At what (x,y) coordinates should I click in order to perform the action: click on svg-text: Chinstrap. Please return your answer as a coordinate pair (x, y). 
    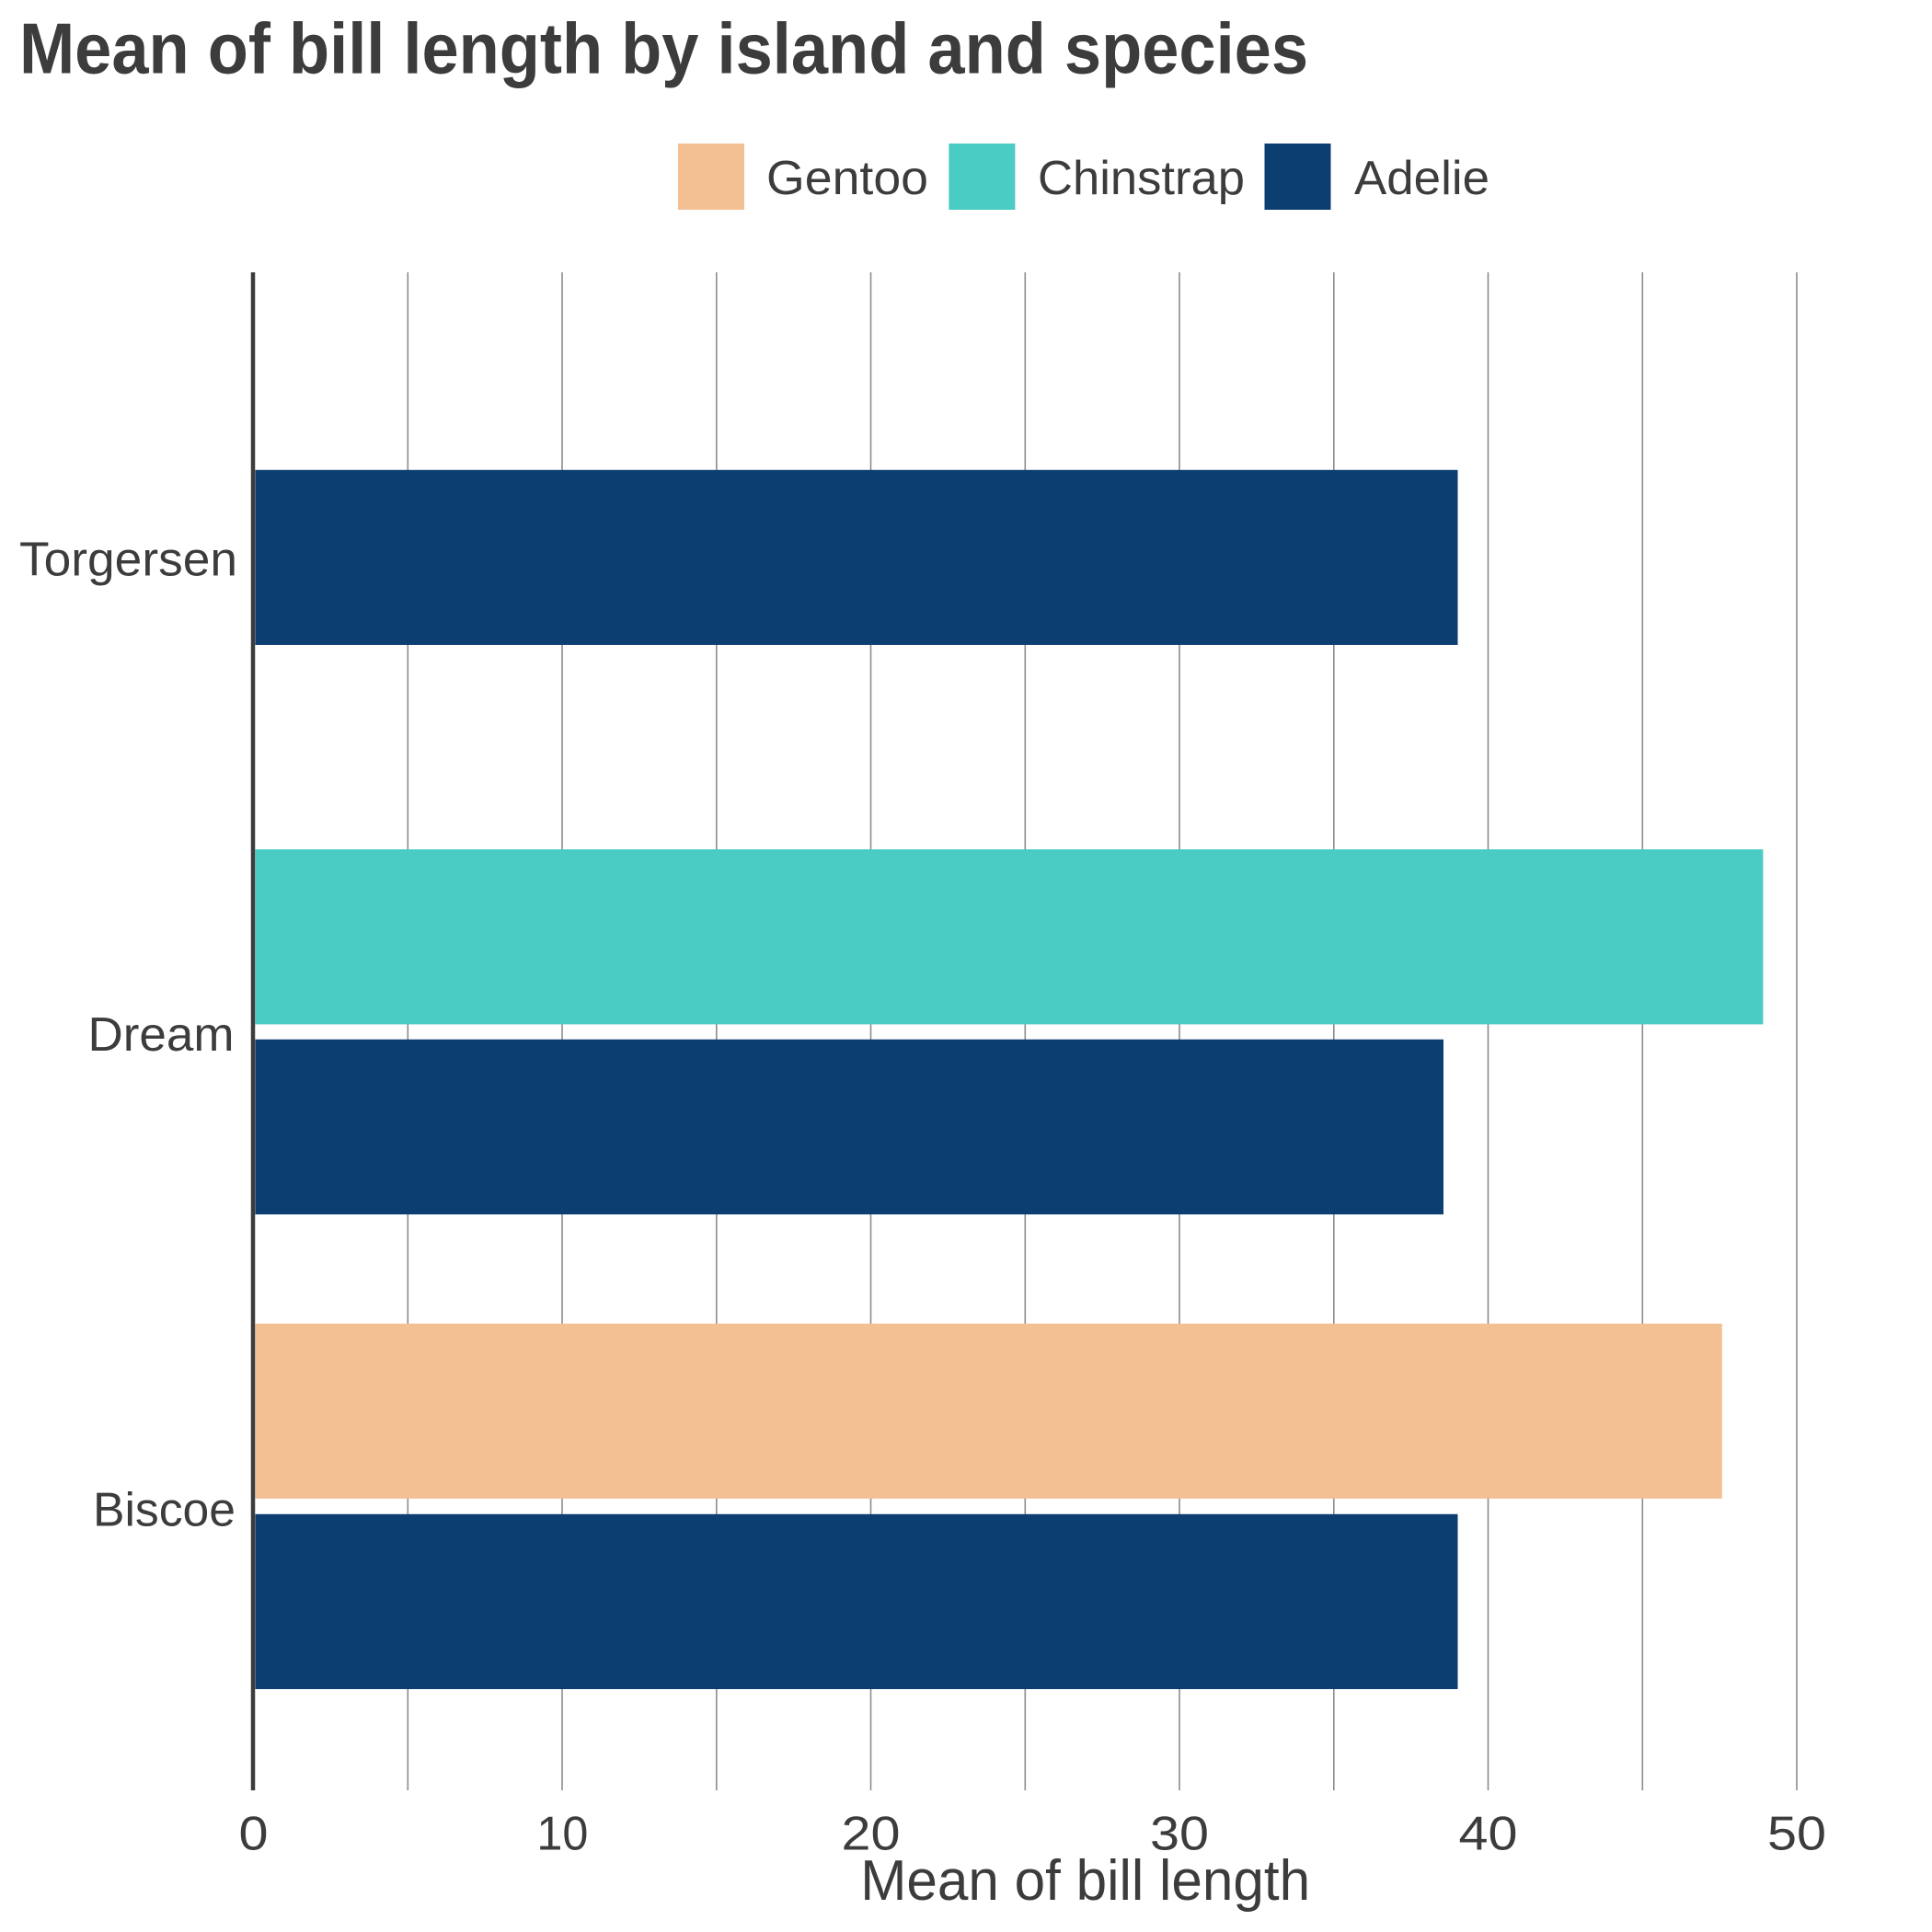
    Looking at the image, I should click on (1141, 178).